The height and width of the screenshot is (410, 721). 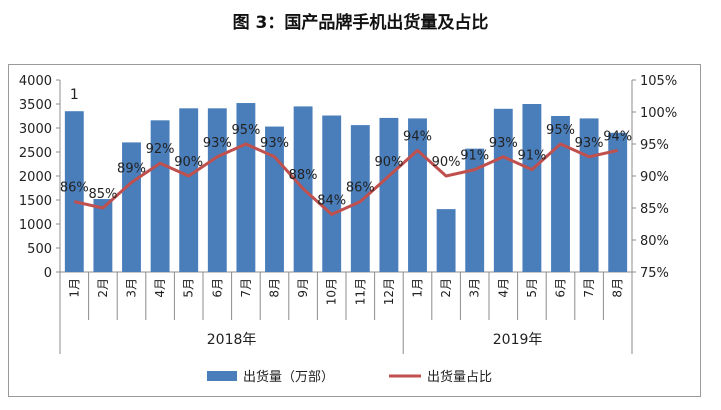 I want to click on left-tick-label: 4000, so click(x=35, y=81).